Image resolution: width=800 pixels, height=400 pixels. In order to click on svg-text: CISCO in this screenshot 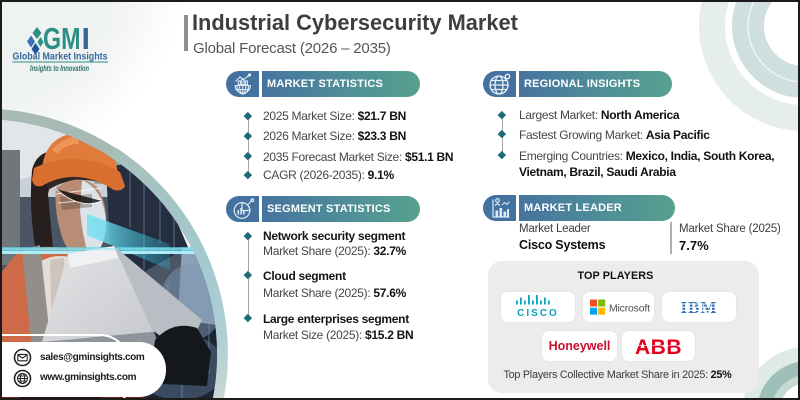, I will do `click(538, 313)`.